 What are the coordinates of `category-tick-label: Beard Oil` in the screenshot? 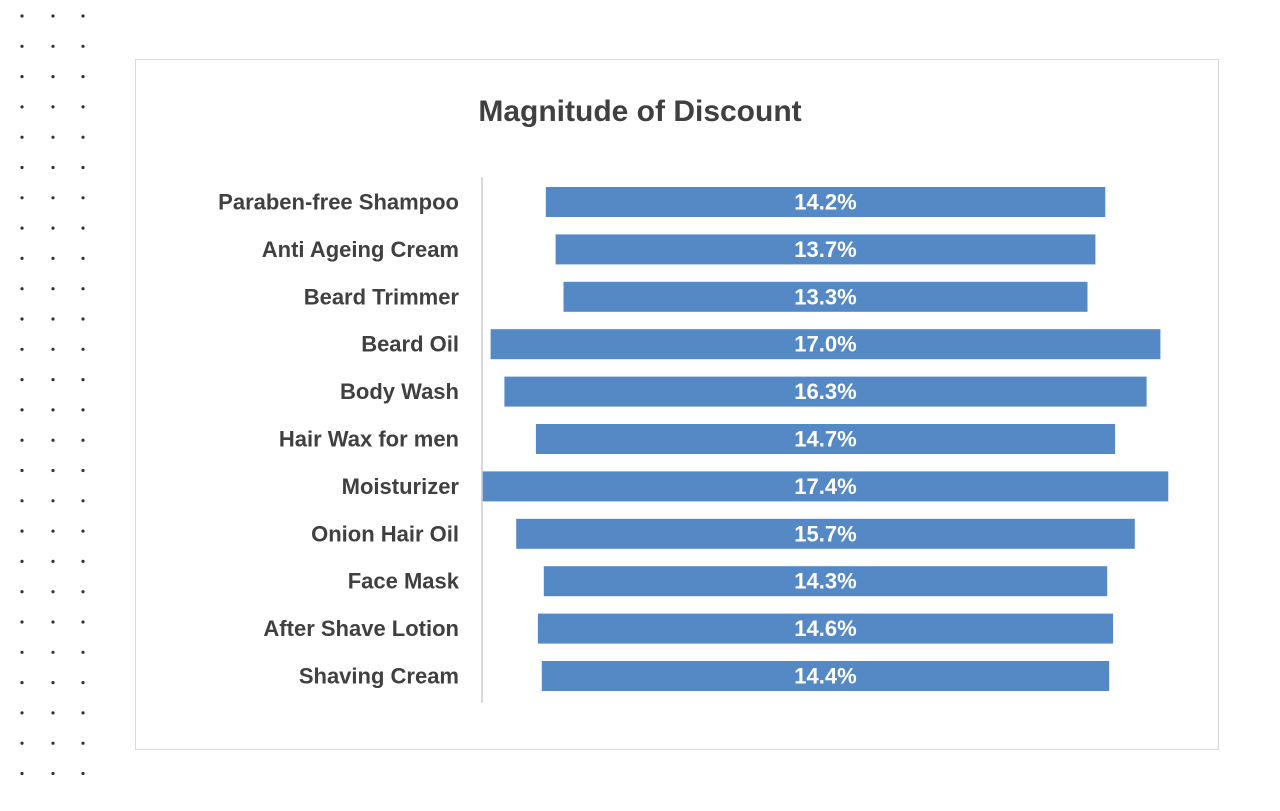 It's located at (410, 344).